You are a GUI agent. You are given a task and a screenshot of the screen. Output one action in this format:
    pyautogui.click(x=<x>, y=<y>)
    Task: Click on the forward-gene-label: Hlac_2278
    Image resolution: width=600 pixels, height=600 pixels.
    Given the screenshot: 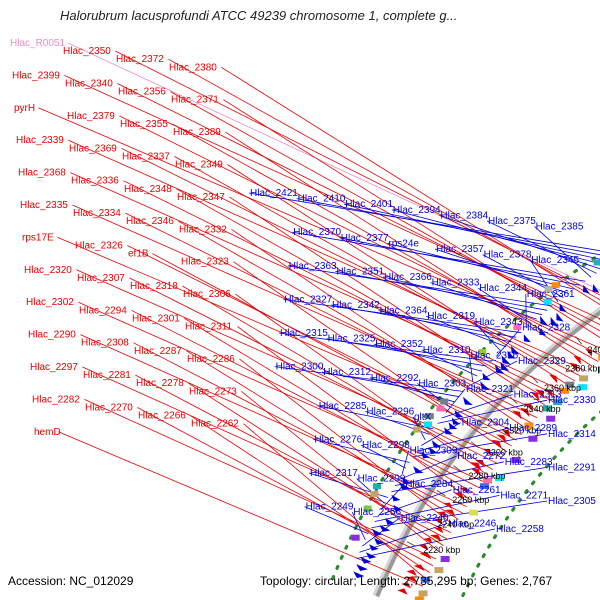 What is the action you would take?
    pyautogui.click(x=160, y=383)
    